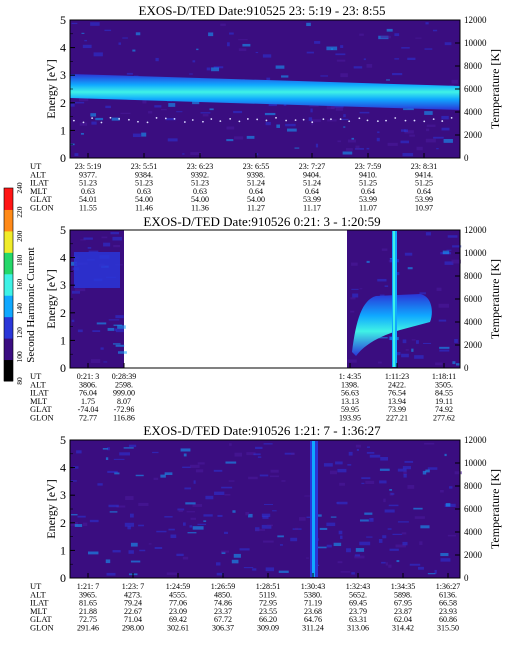 The width and height of the screenshot is (505, 649). Describe the element at coordinates (358, 628) in the screenshot. I see `orbit-cell: 313.06` at that location.